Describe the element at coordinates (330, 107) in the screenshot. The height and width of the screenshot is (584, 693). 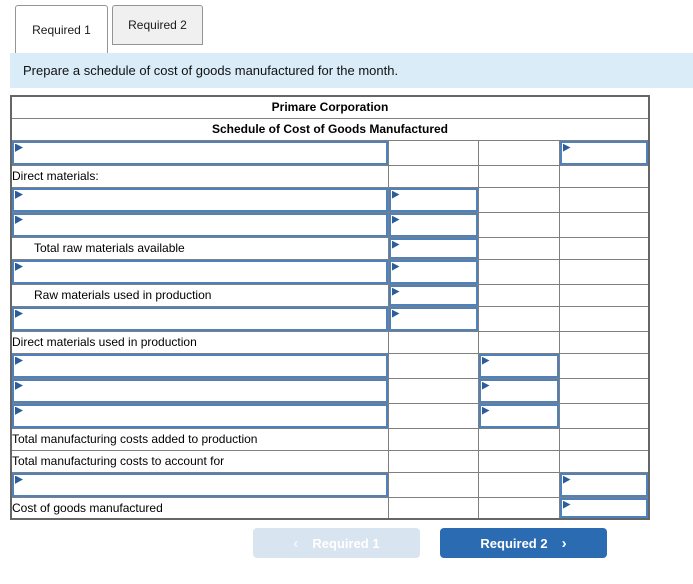
I see `company-name-header: Primare Corporation` at that location.